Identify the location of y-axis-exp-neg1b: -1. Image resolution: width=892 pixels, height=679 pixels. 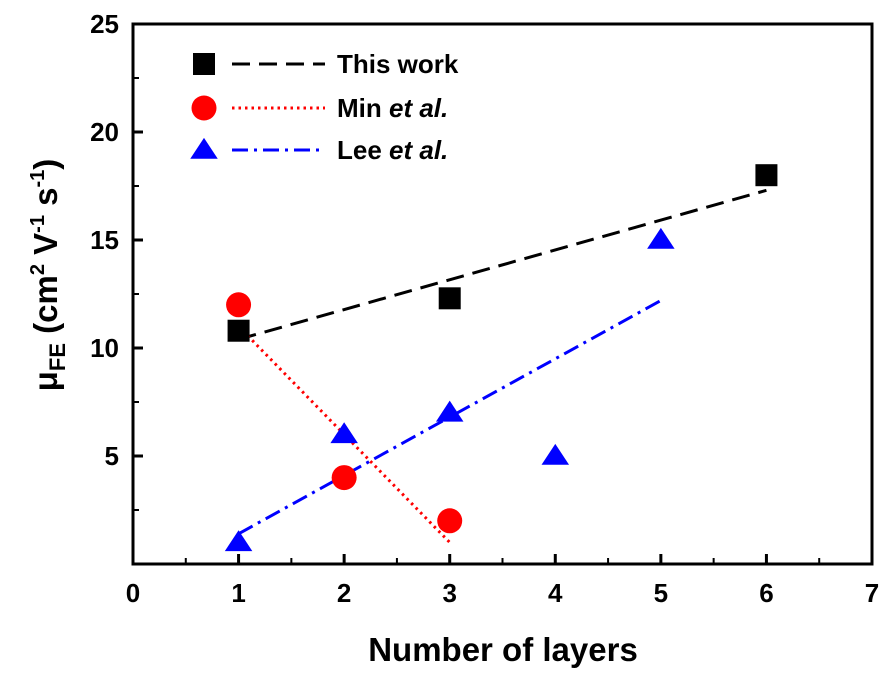
(38, 179).